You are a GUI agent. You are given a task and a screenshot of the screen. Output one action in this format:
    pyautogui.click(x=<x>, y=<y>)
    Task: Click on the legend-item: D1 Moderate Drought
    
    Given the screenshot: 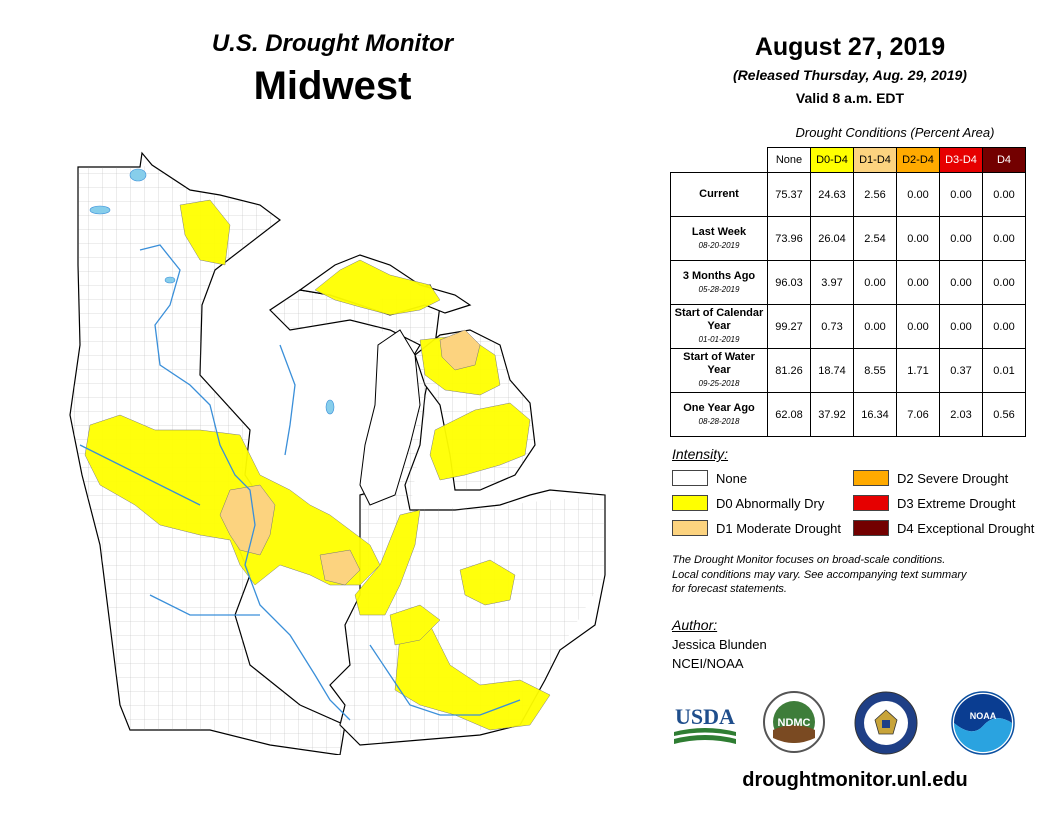 What is the action you would take?
    pyautogui.click(x=756, y=528)
    